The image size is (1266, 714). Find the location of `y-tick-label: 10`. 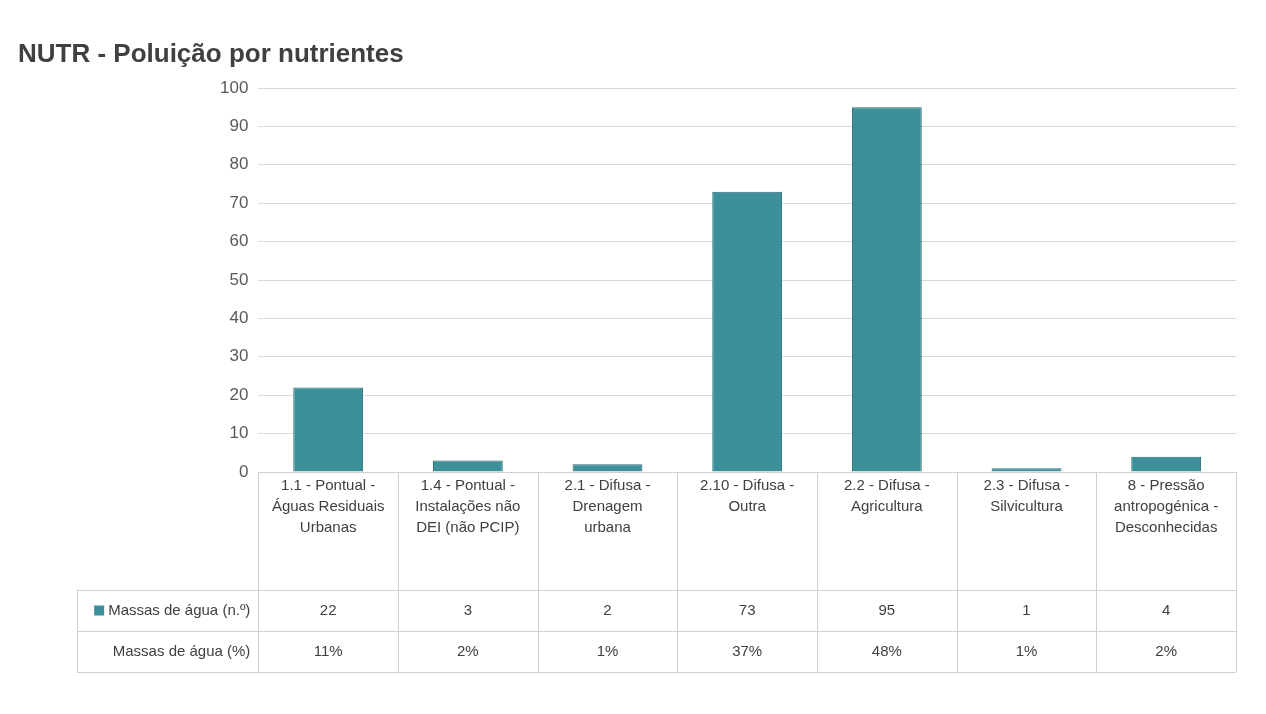

y-tick-label: 10 is located at coordinates (239, 433).